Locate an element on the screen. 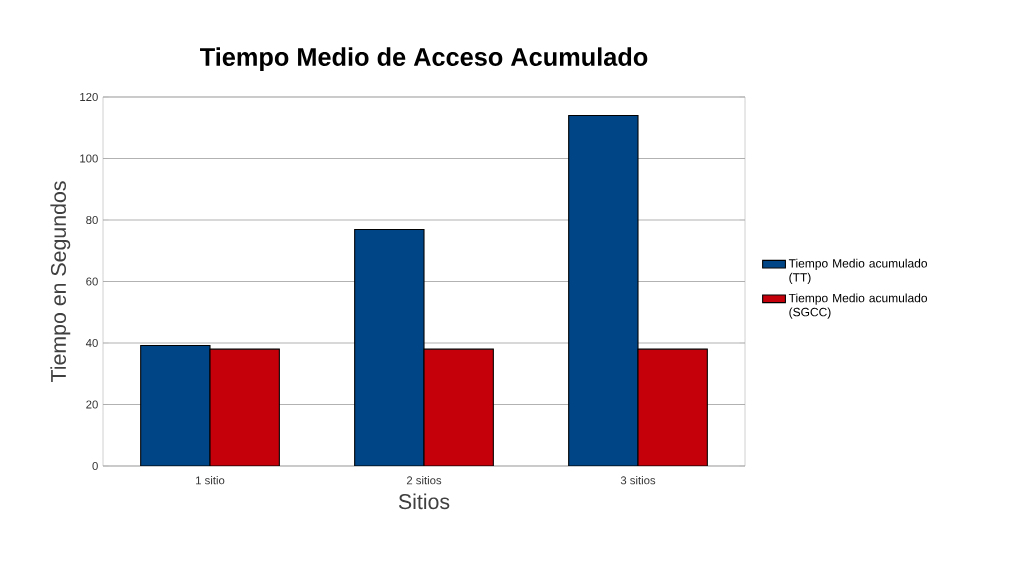 This screenshot has height=563, width=1030. y-tick-label: 120 is located at coordinates (89, 96).